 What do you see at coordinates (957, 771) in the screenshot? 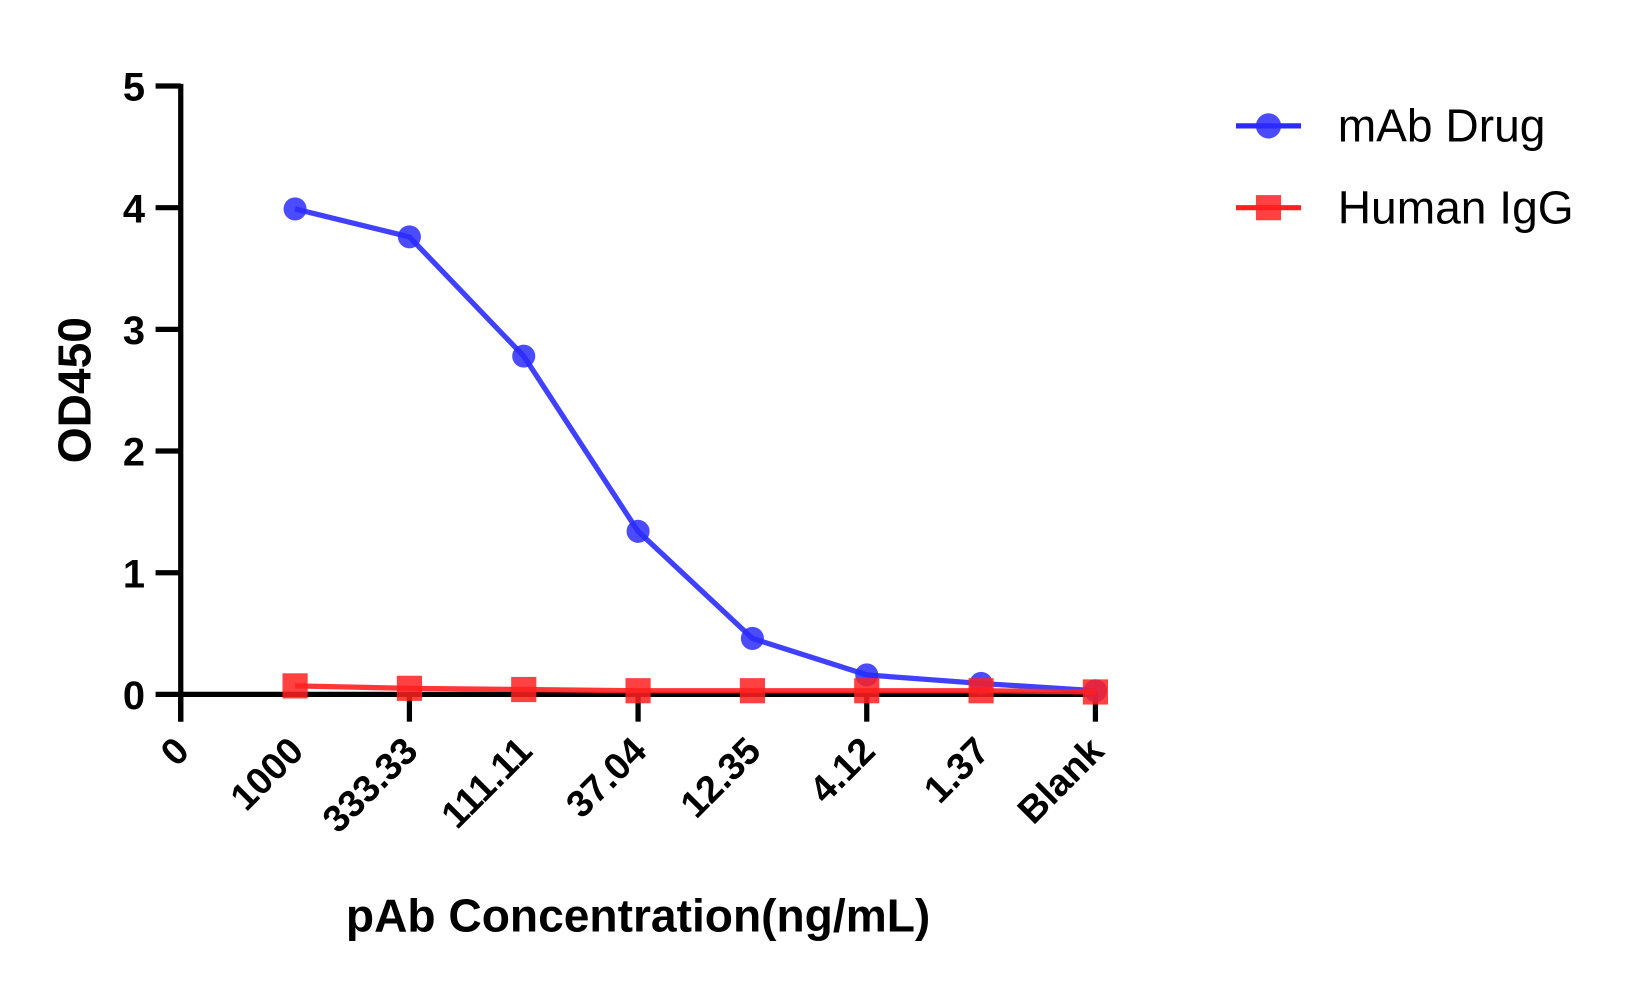
I see `x-tick-label: 1.37` at bounding box center [957, 771].